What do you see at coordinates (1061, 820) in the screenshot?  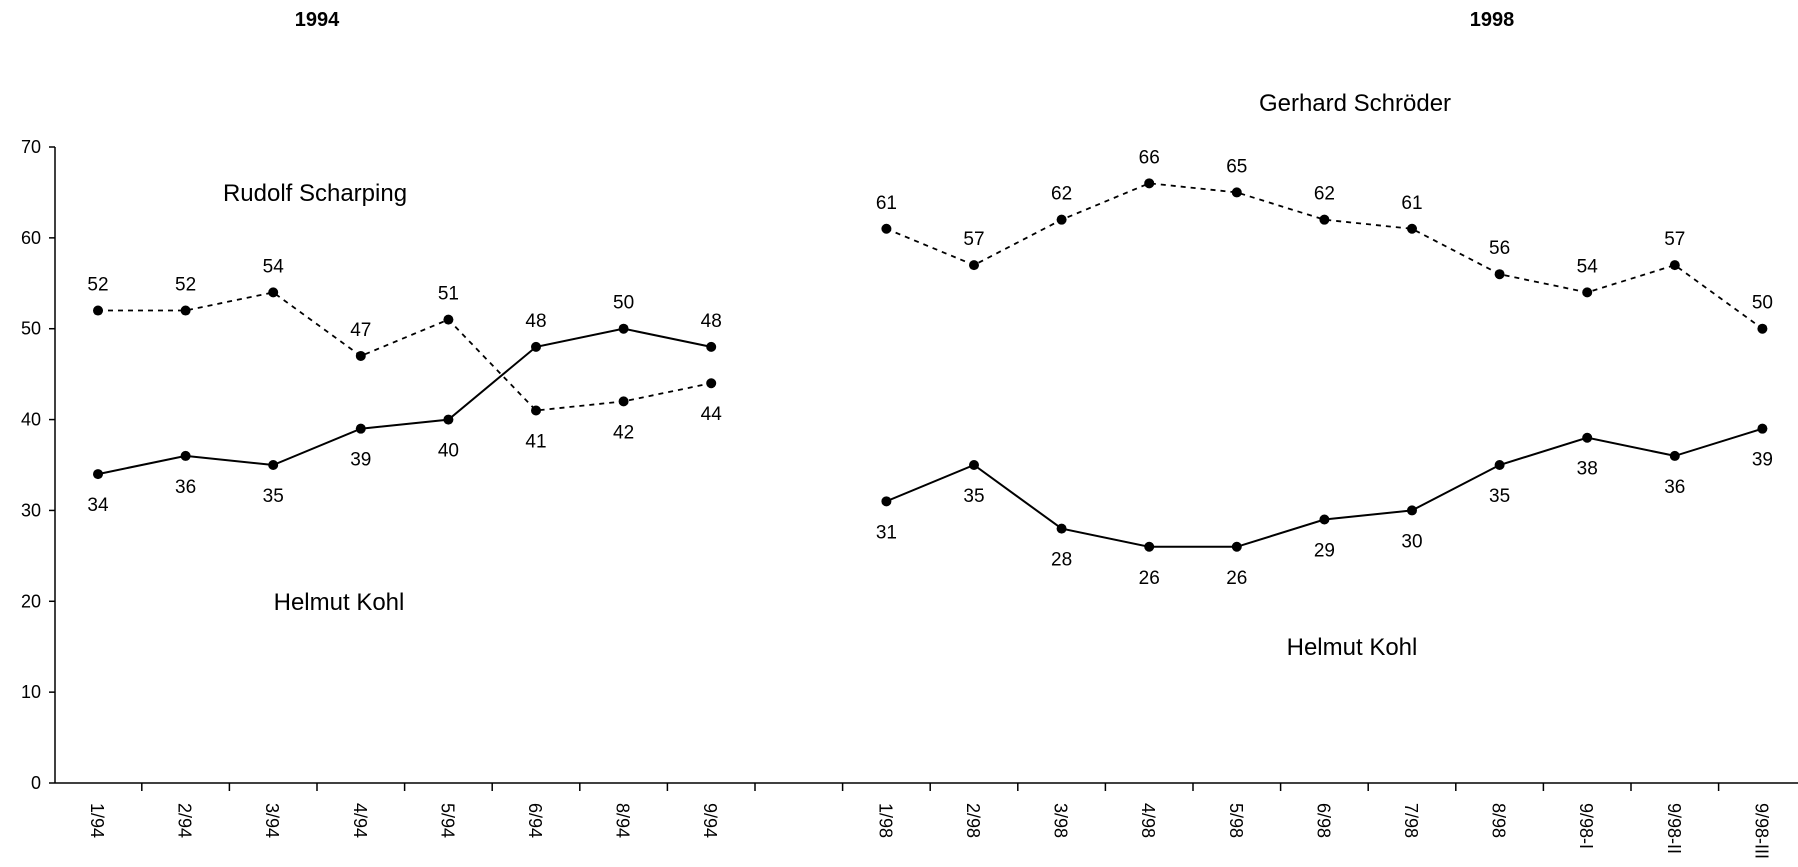 I see `x-tick-label-3/98: 3/98` at bounding box center [1061, 820].